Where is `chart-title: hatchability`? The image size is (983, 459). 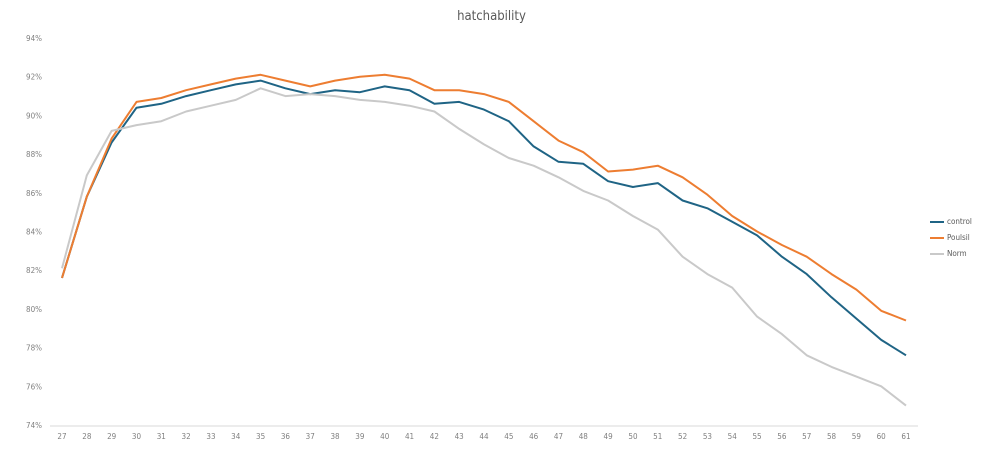
chart-title: hatchability is located at coordinates (491, 16).